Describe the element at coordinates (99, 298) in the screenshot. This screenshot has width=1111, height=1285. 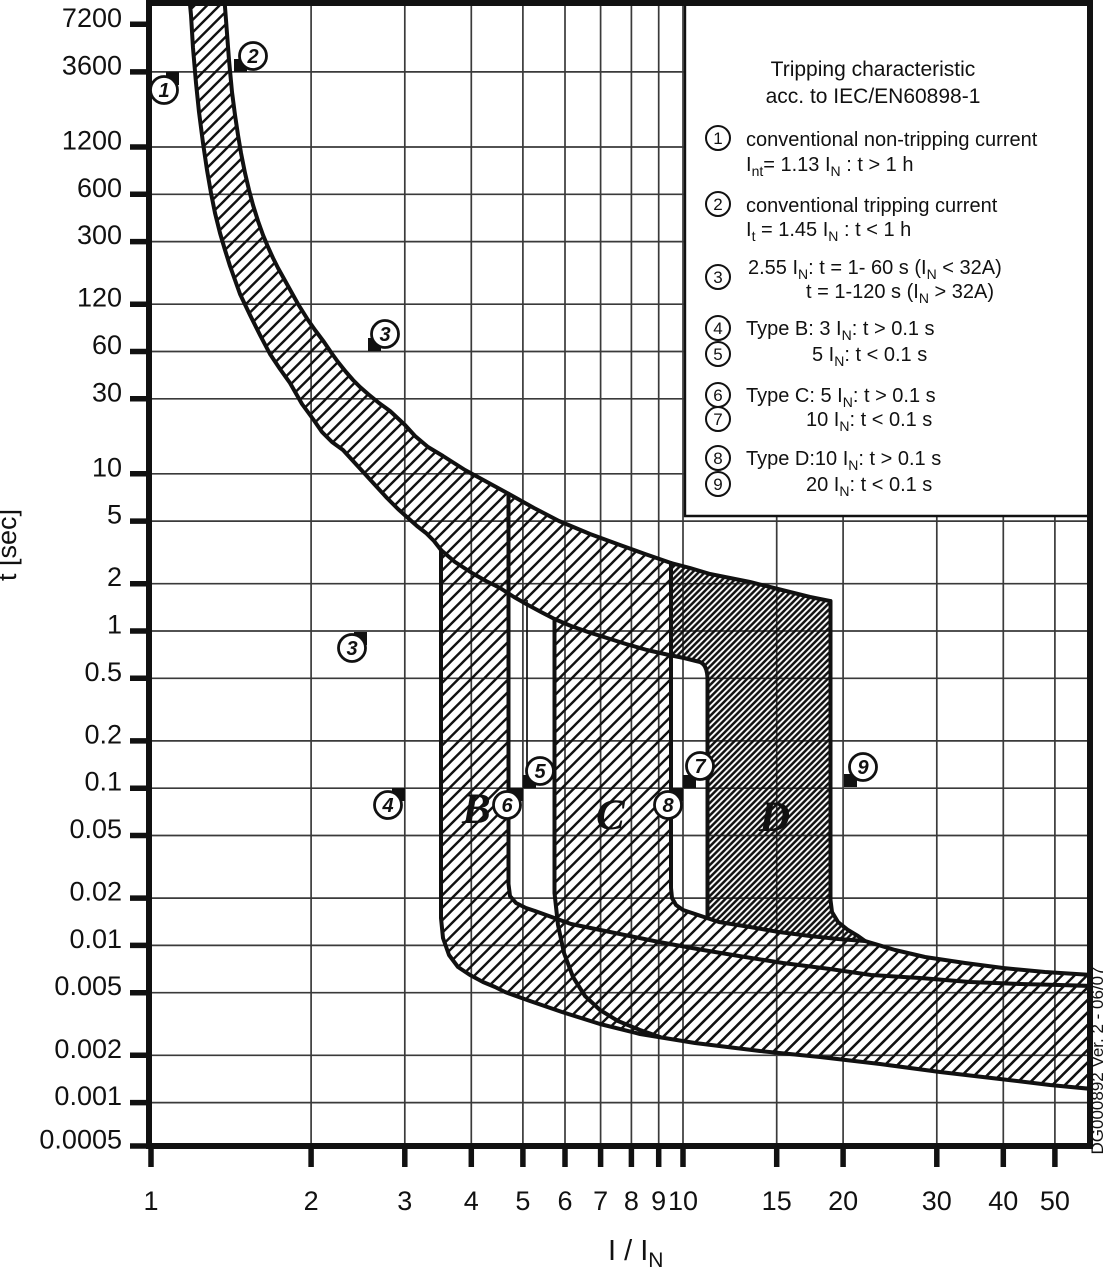
I see `svg-text: 120` at that location.